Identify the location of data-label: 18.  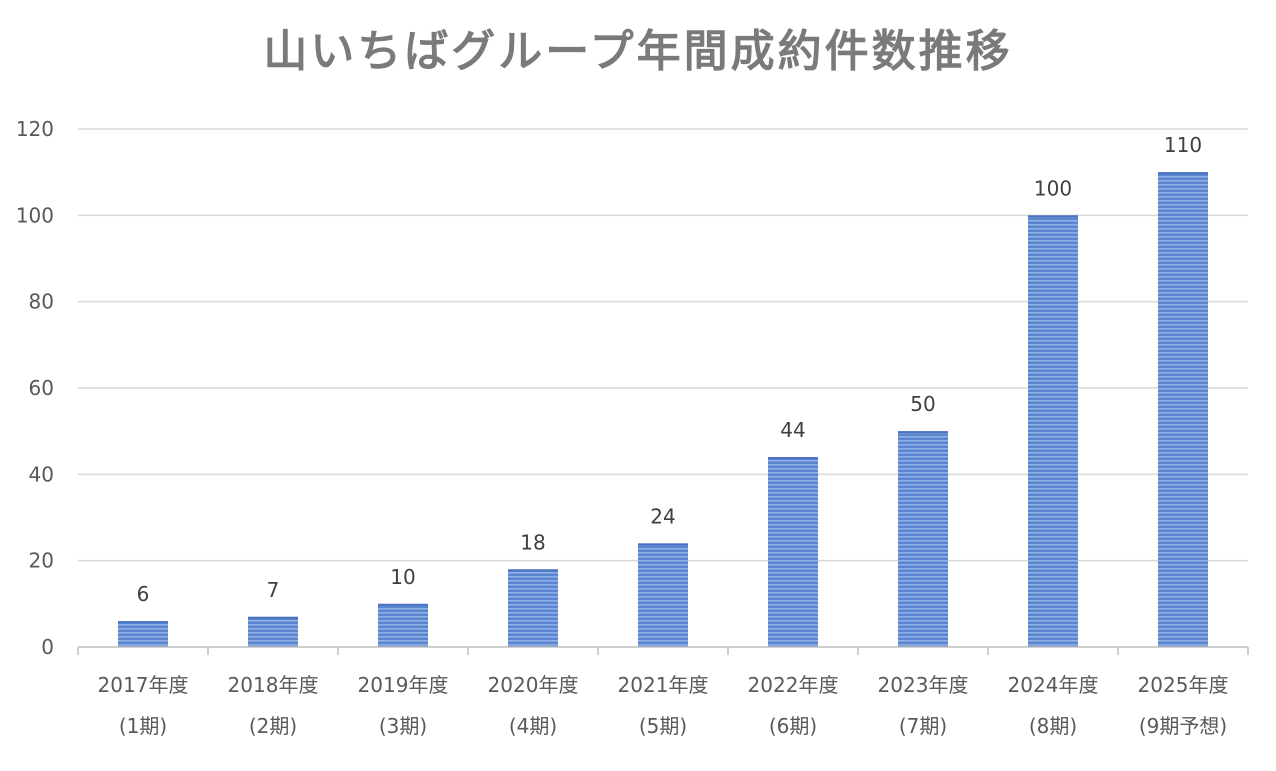
(532, 542).